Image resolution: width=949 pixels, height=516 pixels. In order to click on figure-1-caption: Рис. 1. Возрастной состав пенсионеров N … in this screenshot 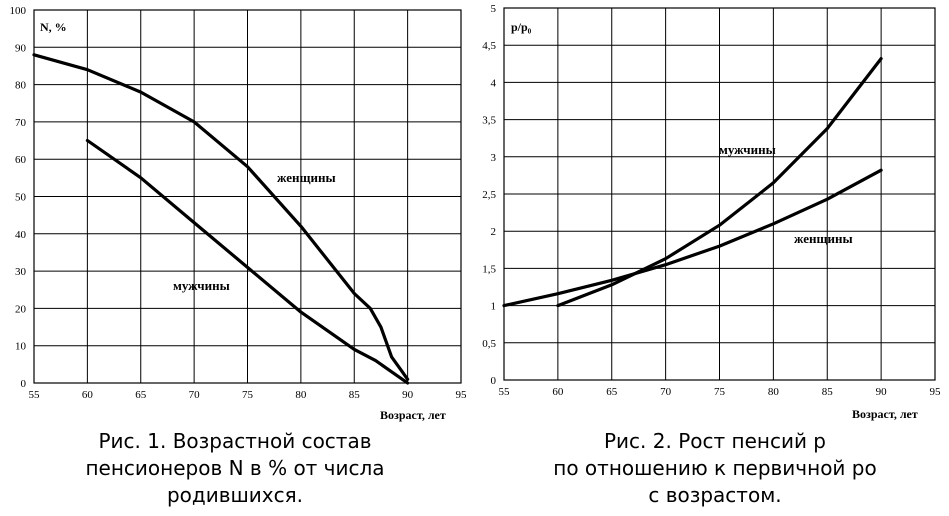, I will do `click(235, 468)`.